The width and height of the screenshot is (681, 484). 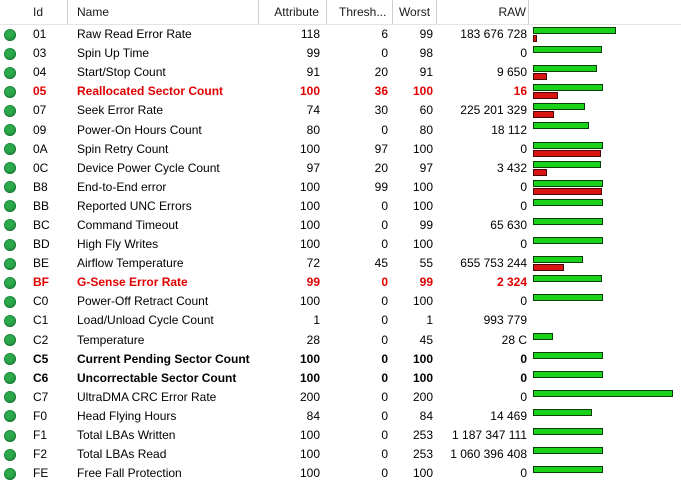 I want to click on header-status-column, so click(x=13, y=12).